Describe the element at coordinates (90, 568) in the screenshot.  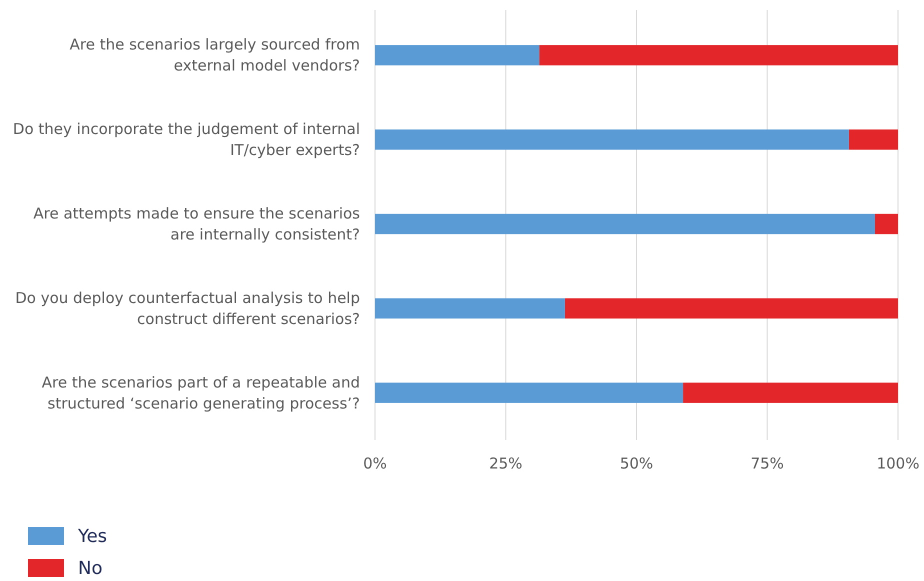
I see `legend-label: No` at that location.